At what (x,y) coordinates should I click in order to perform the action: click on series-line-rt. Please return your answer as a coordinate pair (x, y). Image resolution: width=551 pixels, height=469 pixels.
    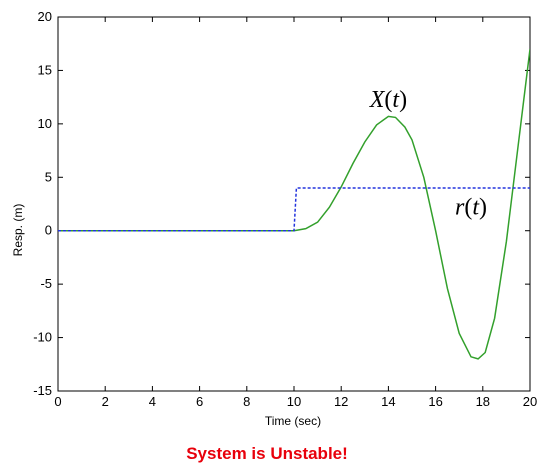
    Looking at the image, I should click on (294, 209).